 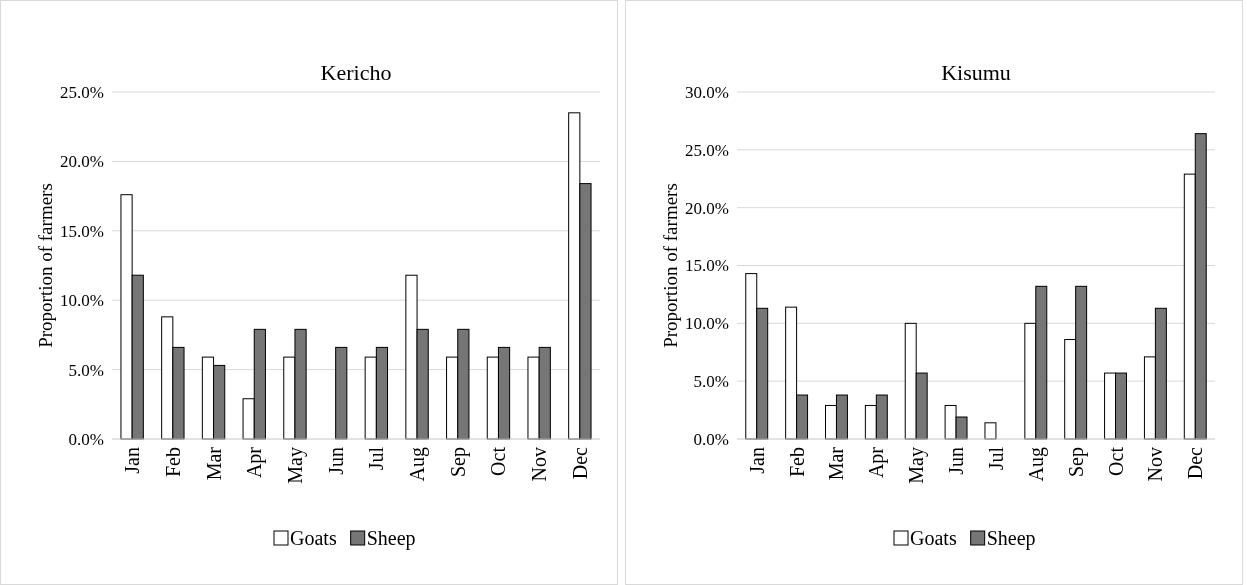 I want to click on y-tick-label: 30.0%, so click(x=707, y=92).